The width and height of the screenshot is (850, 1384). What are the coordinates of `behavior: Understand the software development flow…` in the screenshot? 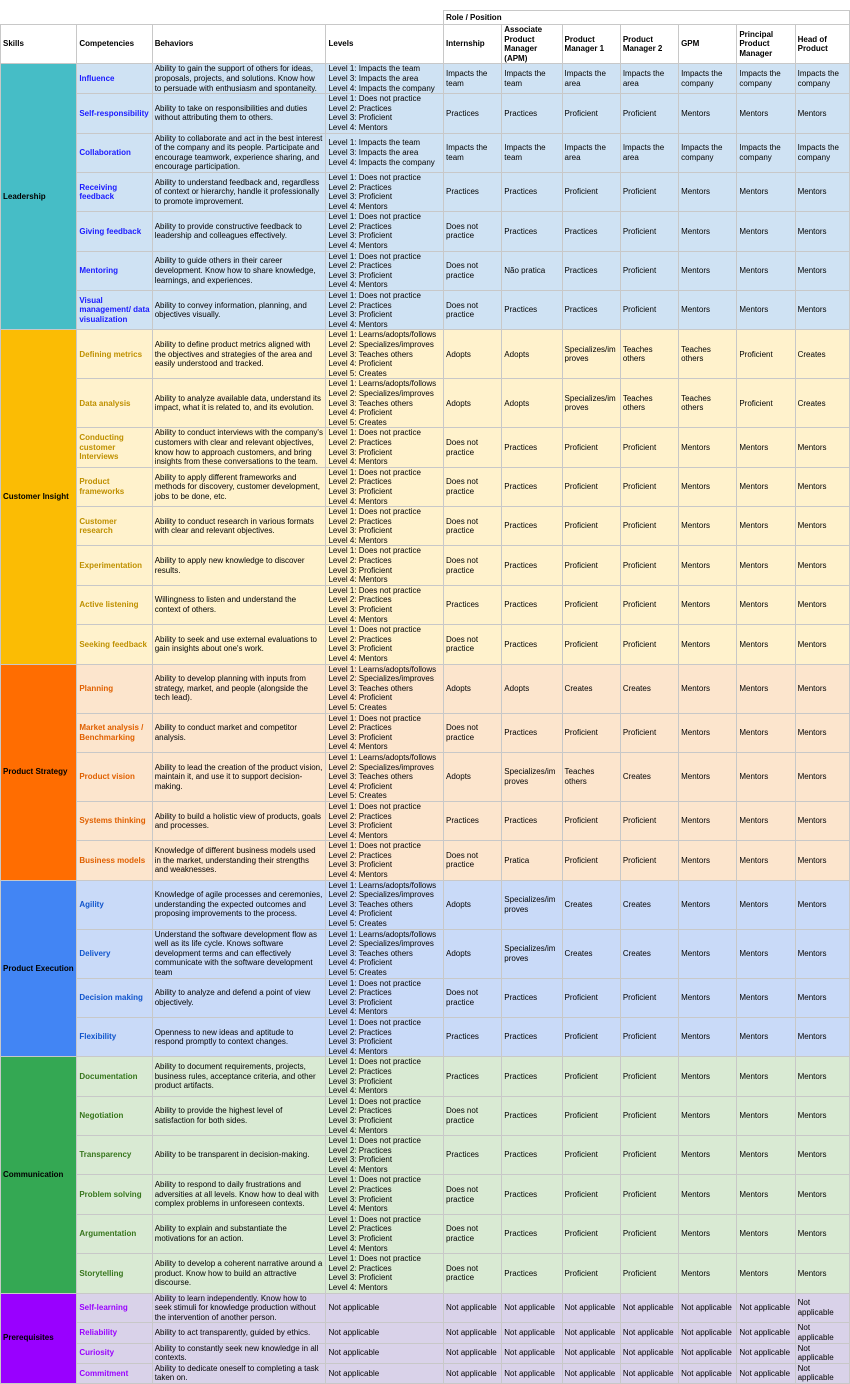 It's located at (239, 953).